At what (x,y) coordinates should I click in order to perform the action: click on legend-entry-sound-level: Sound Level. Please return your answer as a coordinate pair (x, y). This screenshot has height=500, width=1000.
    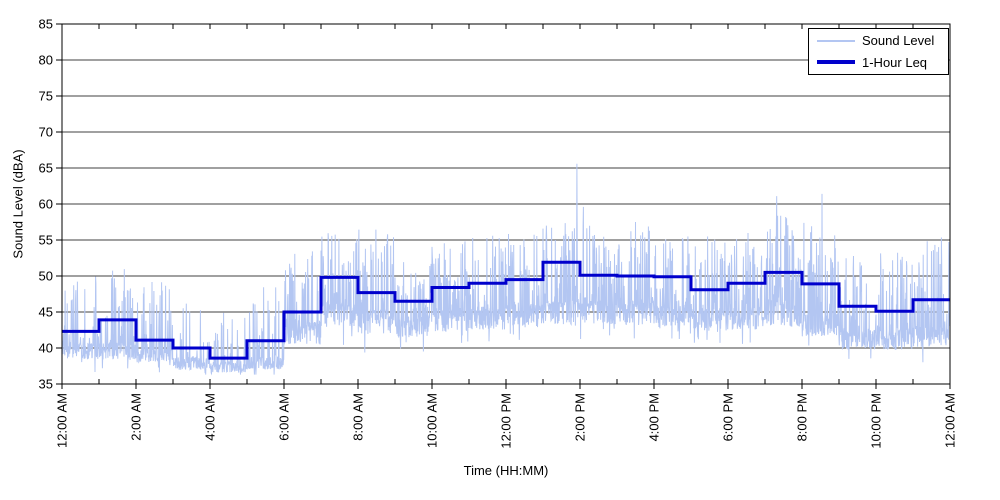
    Looking at the image, I should click on (878, 41).